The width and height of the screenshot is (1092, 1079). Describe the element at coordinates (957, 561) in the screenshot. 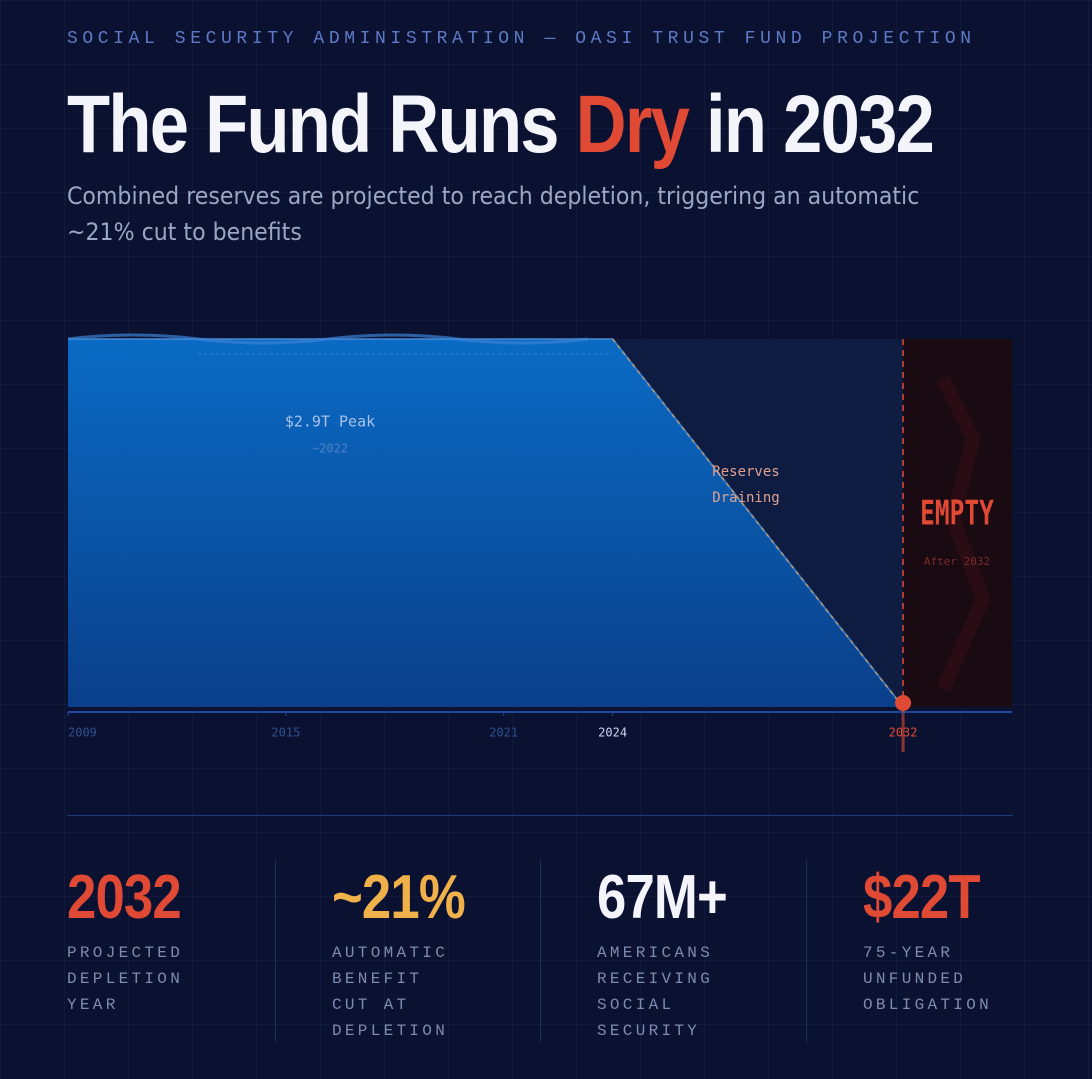

I see `empty-sub: After 2032` at that location.